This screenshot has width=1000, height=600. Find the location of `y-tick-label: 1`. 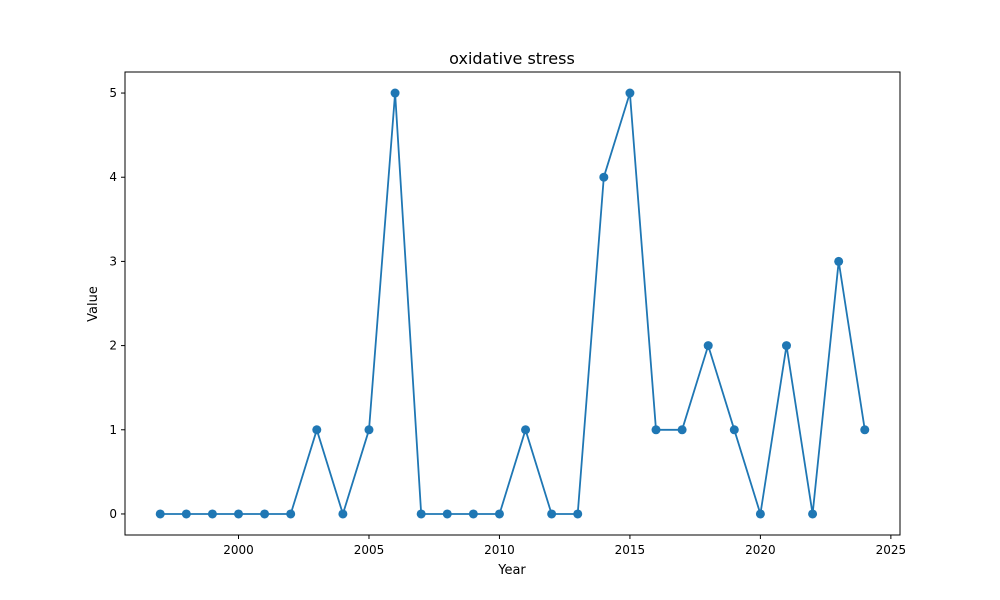

y-tick-label: 1 is located at coordinates (113, 430).